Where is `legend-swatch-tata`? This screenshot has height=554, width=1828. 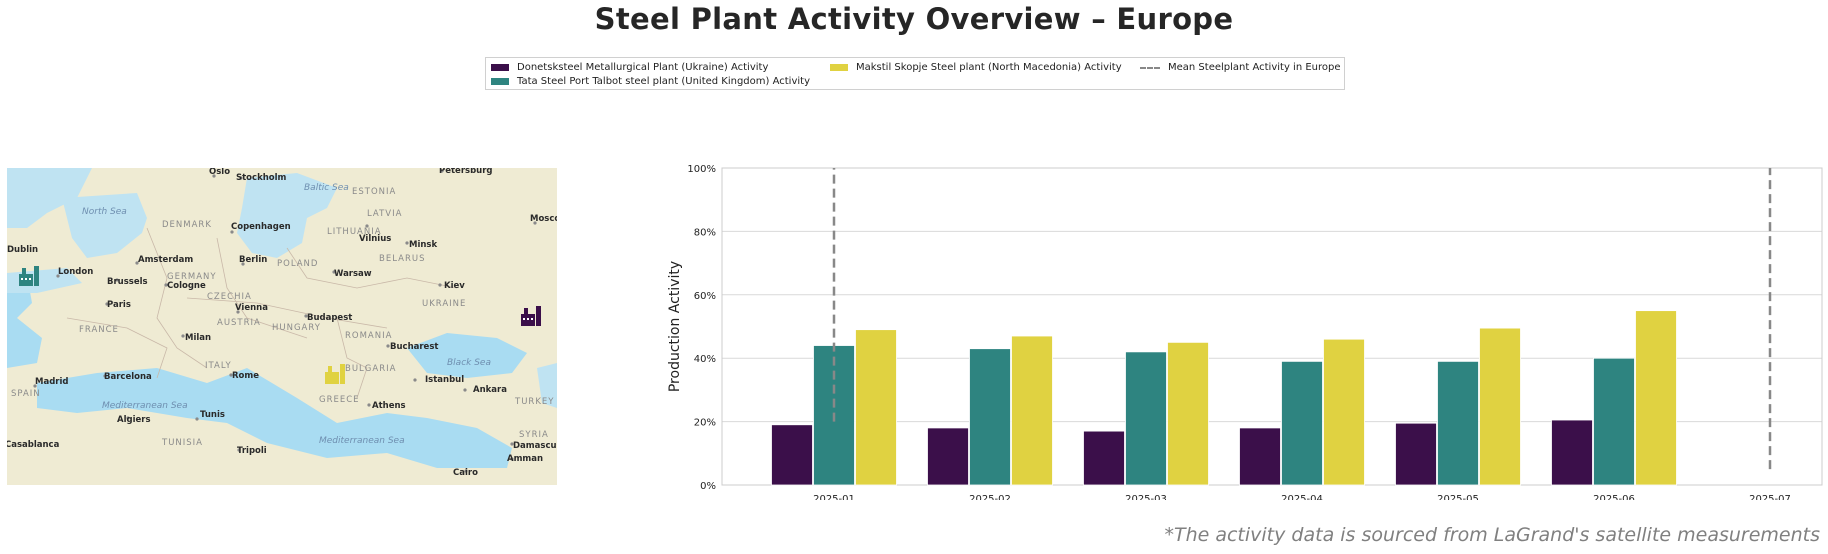 legend-swatch-tata is located at coordinates (500, 81).